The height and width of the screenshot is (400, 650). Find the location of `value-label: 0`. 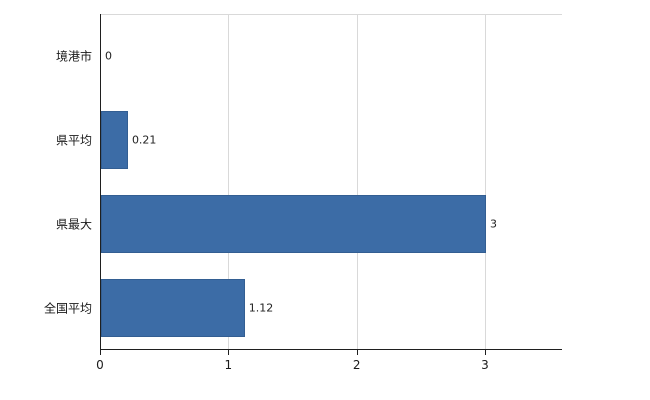

value-label: 0 is located at coordinates (108, 56).